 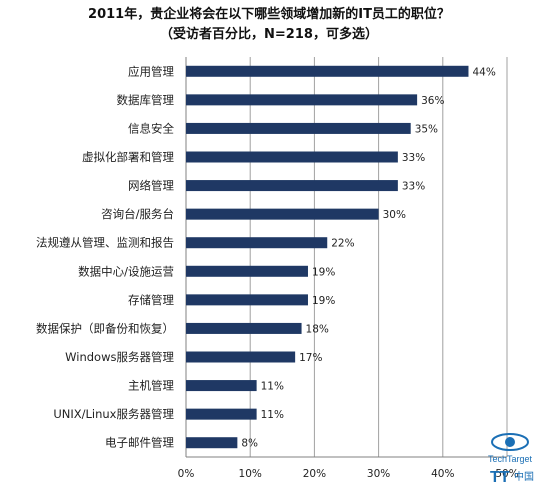 What do you see at coordinates (394, 215) in the screenshot?
I see `data-label: 30%` at bounding box center [394, 215].